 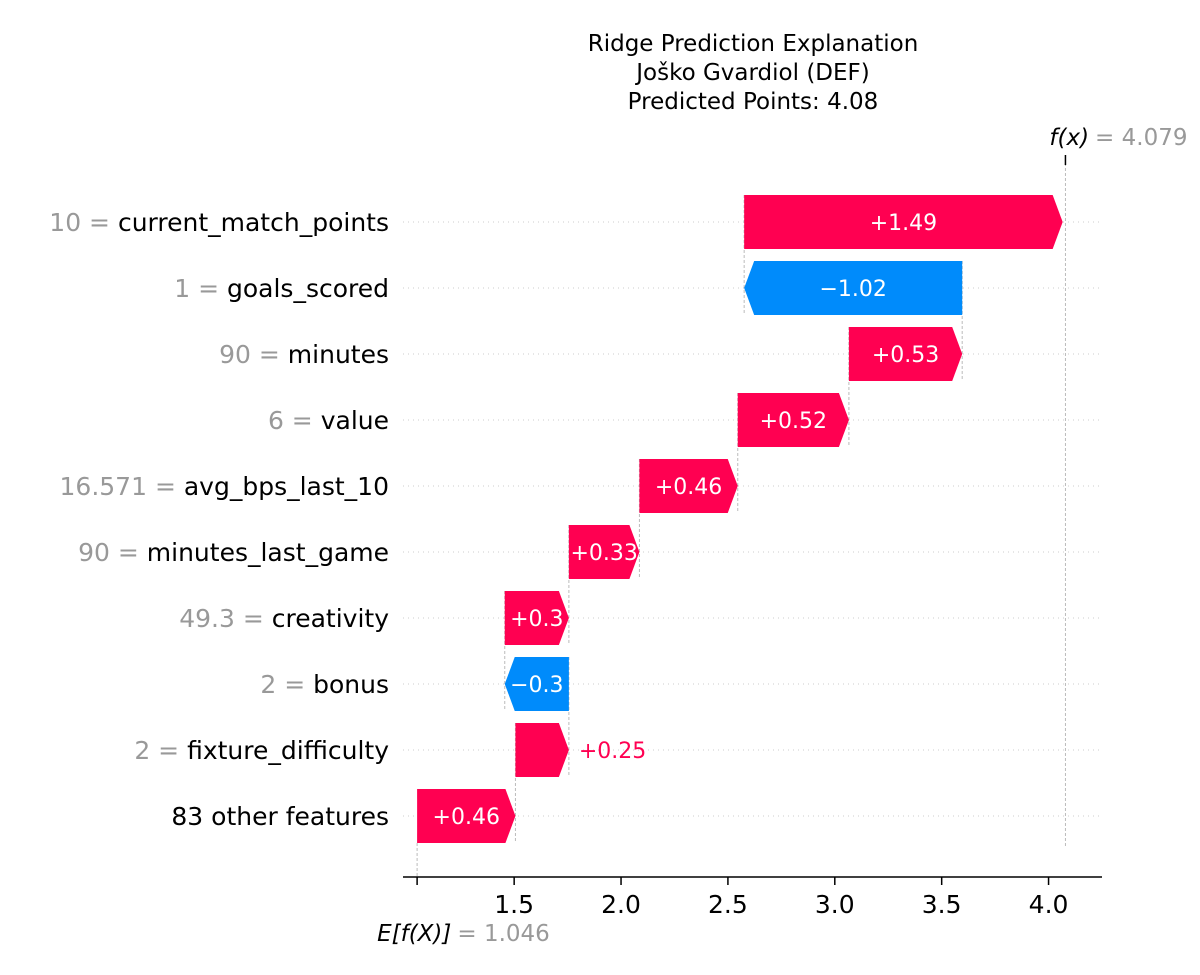 I want to click on feature-name: fixture_difficulty, so click(x=288, y=750).